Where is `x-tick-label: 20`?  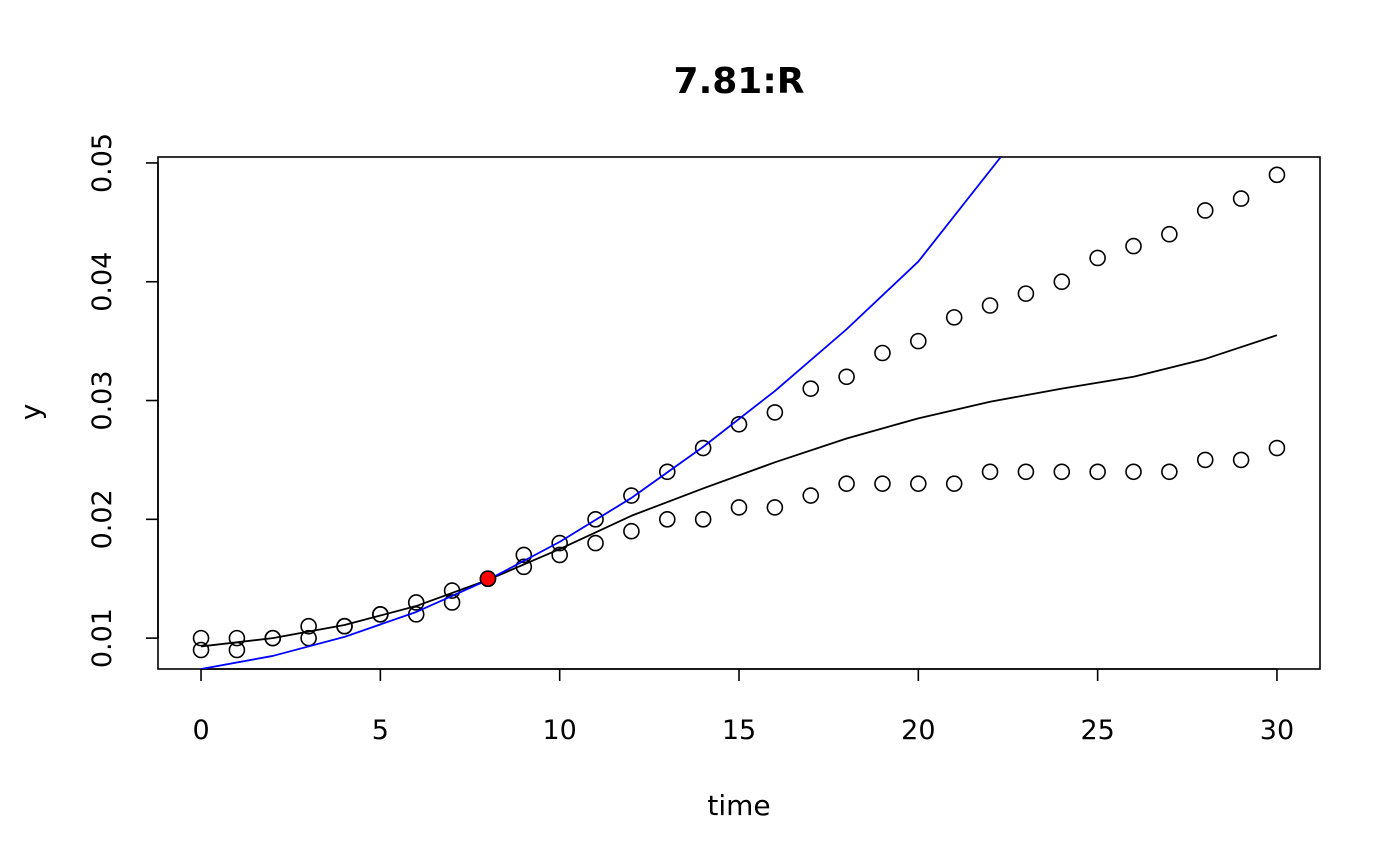 x-tick-label: 20 is located at coordinates (918, 730).